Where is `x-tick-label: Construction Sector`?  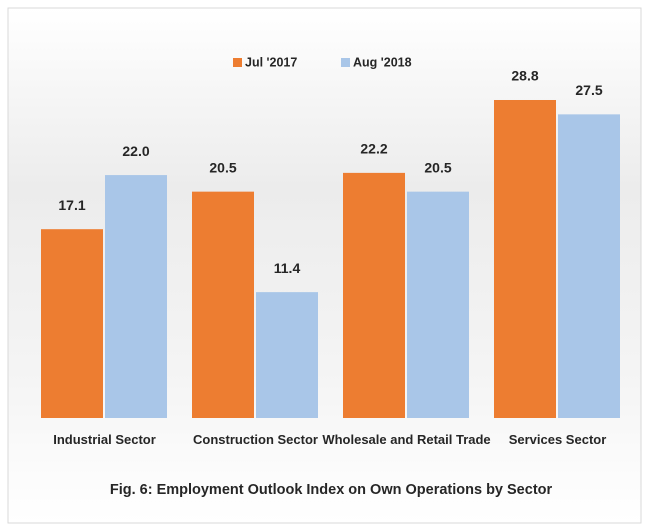 x-tick-label: Construction Sector is located at coordinates (255, 439).